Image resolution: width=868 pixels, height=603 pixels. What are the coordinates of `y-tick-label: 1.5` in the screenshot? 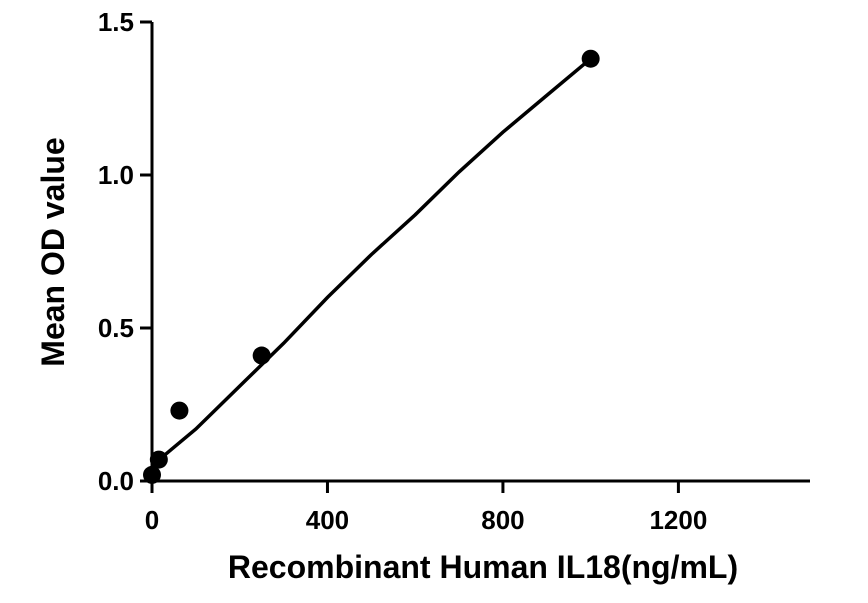 It's located at (116, 22).